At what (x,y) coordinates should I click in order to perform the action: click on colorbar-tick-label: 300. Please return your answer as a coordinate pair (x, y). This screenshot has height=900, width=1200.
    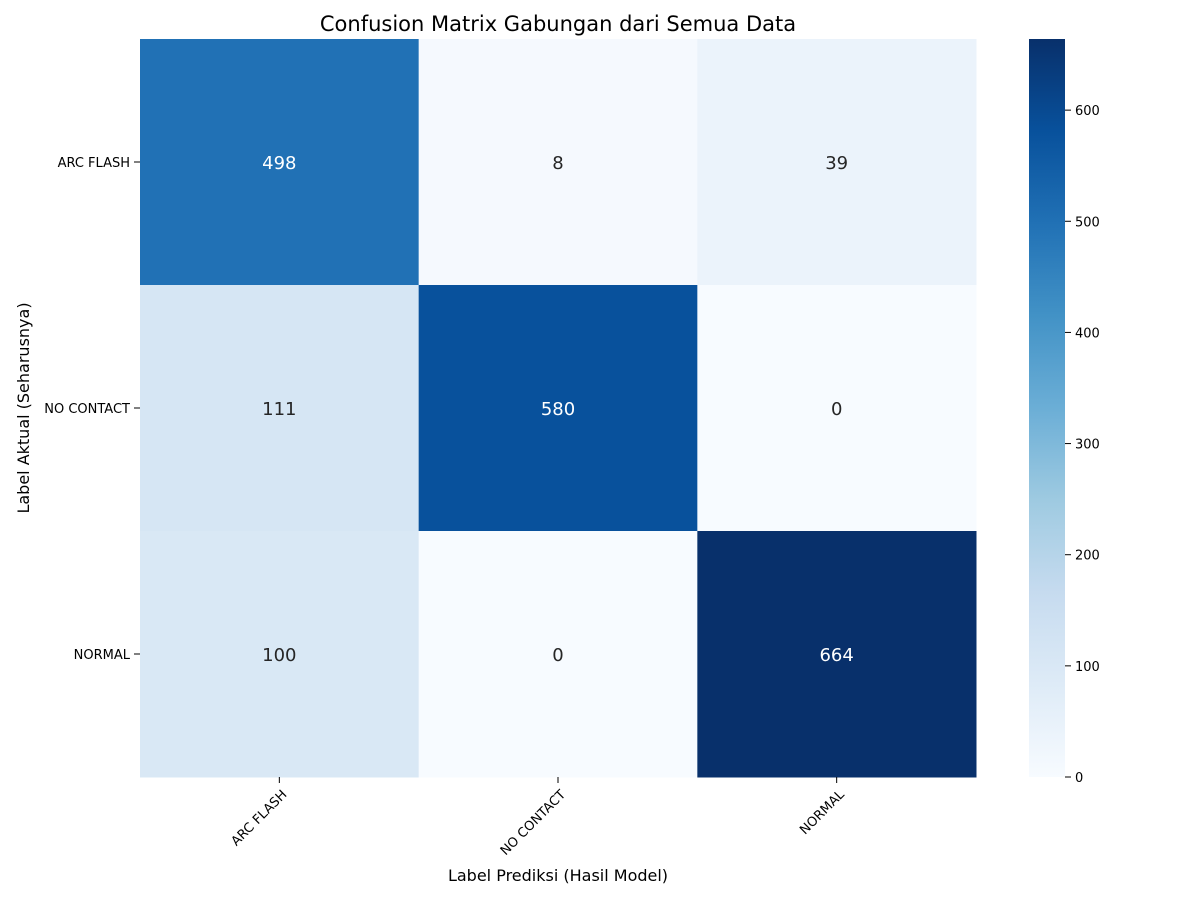
    Looking at the image, I should click on (1087, 445).